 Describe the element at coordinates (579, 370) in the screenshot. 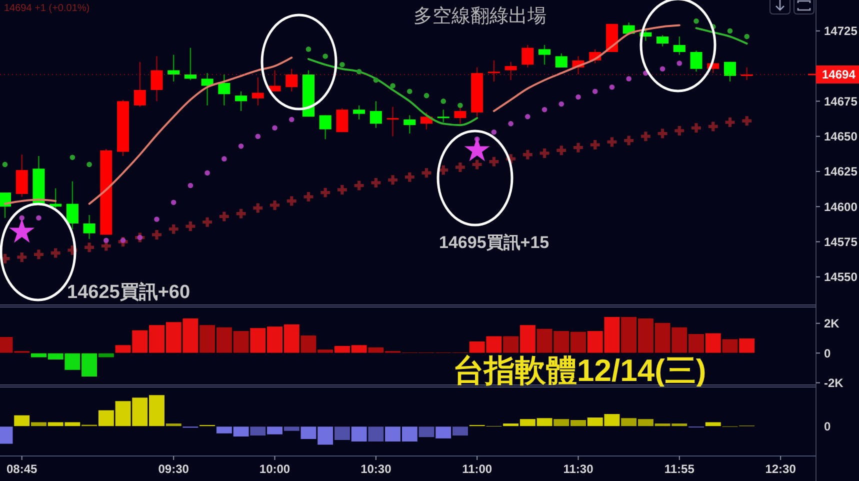

I see `annotation: 台指軟體12/14(三)` at that location.